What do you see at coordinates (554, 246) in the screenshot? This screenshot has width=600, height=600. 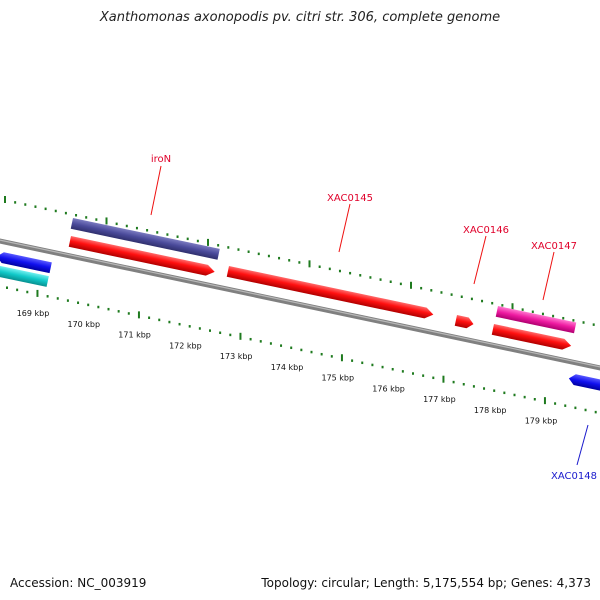 I see `gene-label-xac0147: XAC0147` at bounding box center [554, 246].